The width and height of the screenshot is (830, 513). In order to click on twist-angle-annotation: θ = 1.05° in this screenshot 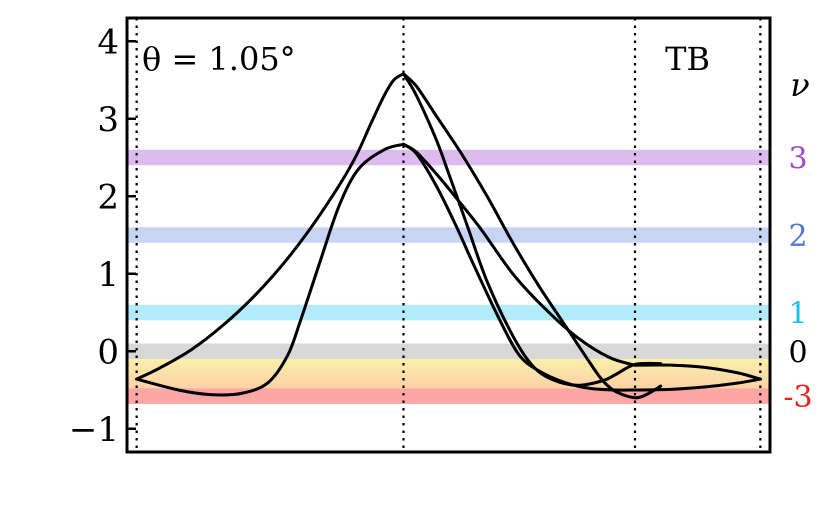, I will do `click(219, 59)`.